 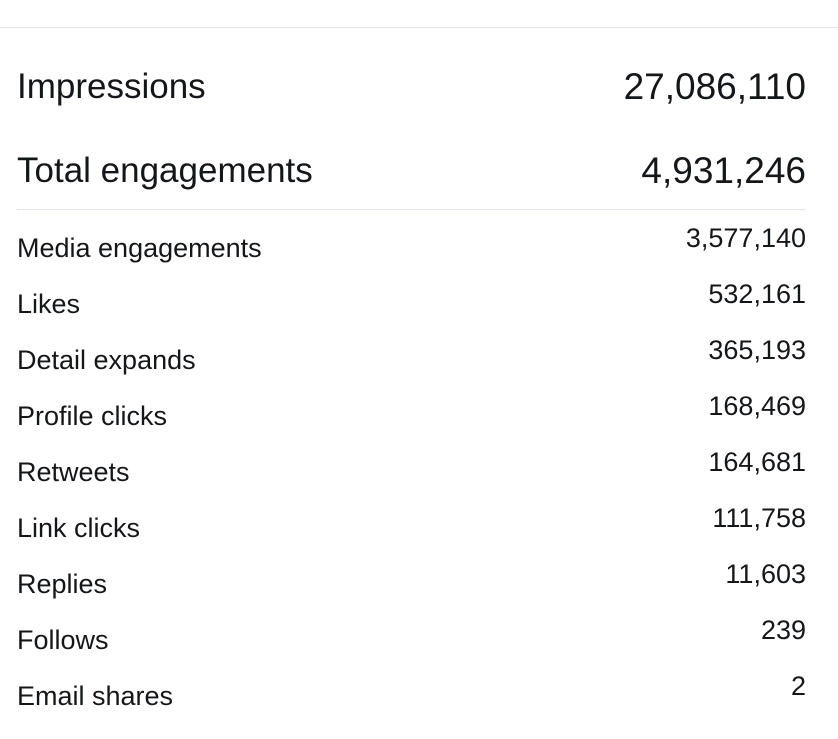 I want to click on total-engagements-row: Total engagements 4,931,246, so click(x=411, y=171).